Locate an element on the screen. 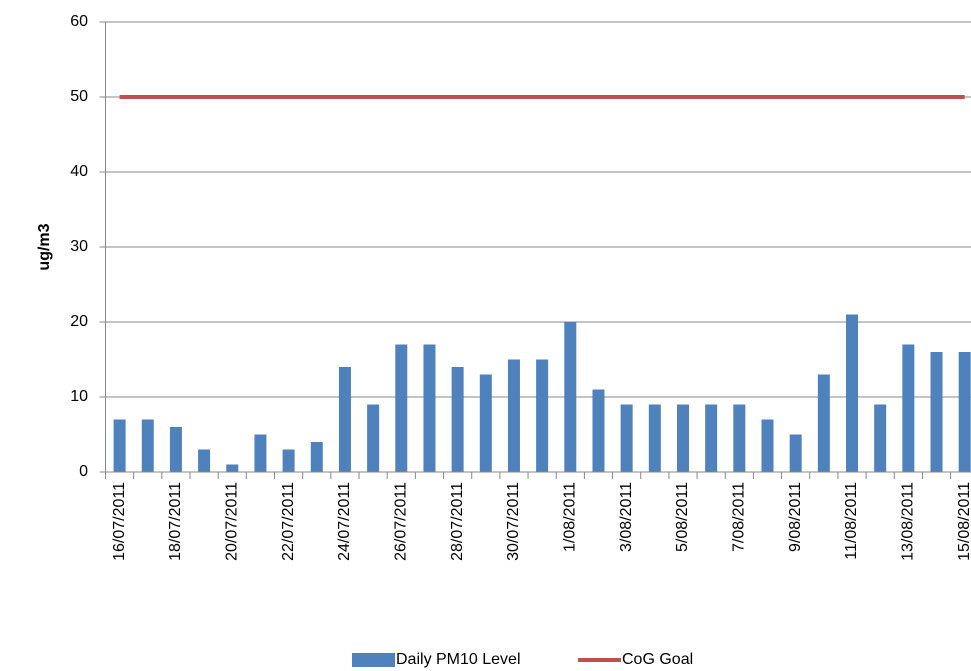 Image resolution: width=971 pixels, height=671 pixels. x-tick-label: 13/08/2011 is located at coordinates (908, 521).